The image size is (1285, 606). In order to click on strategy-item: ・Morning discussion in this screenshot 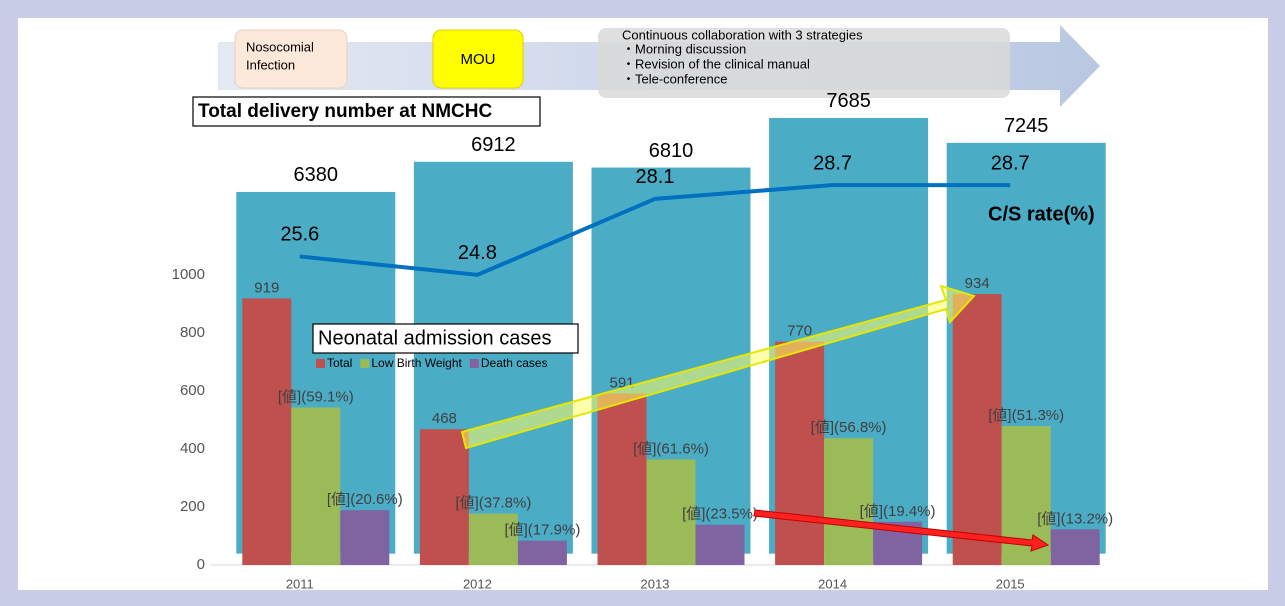, I will do `click(684, 48)`.